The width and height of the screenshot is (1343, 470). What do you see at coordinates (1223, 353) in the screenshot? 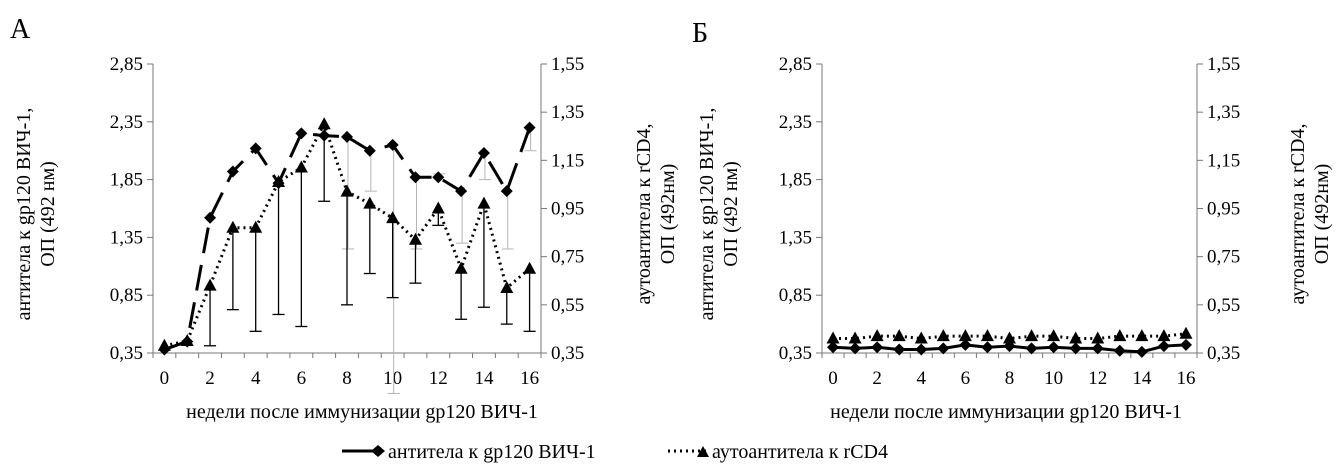
I see `panel-b-right-tick-label: 0,35` at bounding box center [1223, 353].